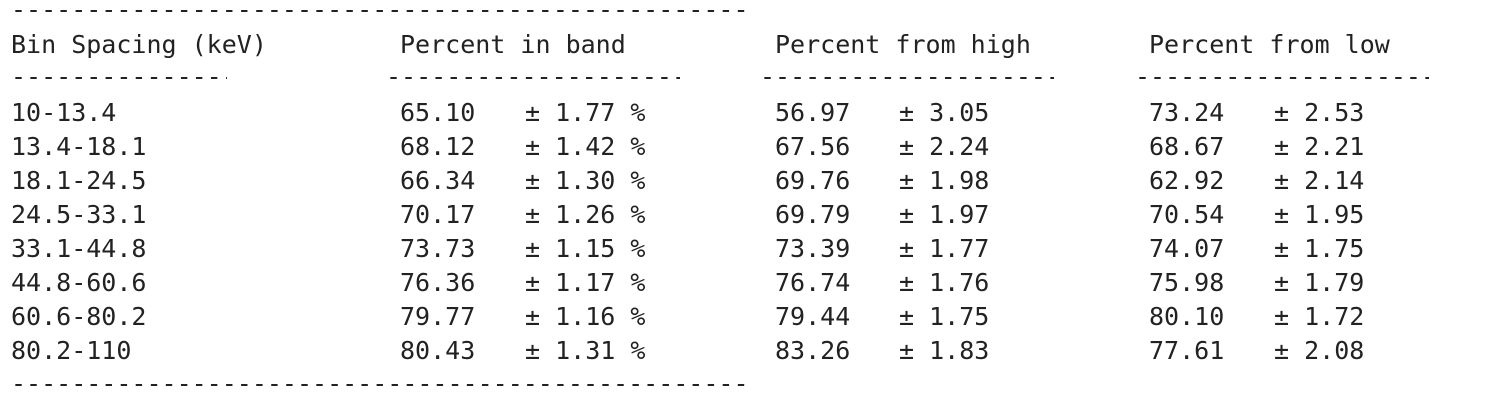 The image size is (1490, 412). Describe the element at coordinates (438, 316) in the screenshot. I see `cell-percent-in-band: 79.77` at that location.